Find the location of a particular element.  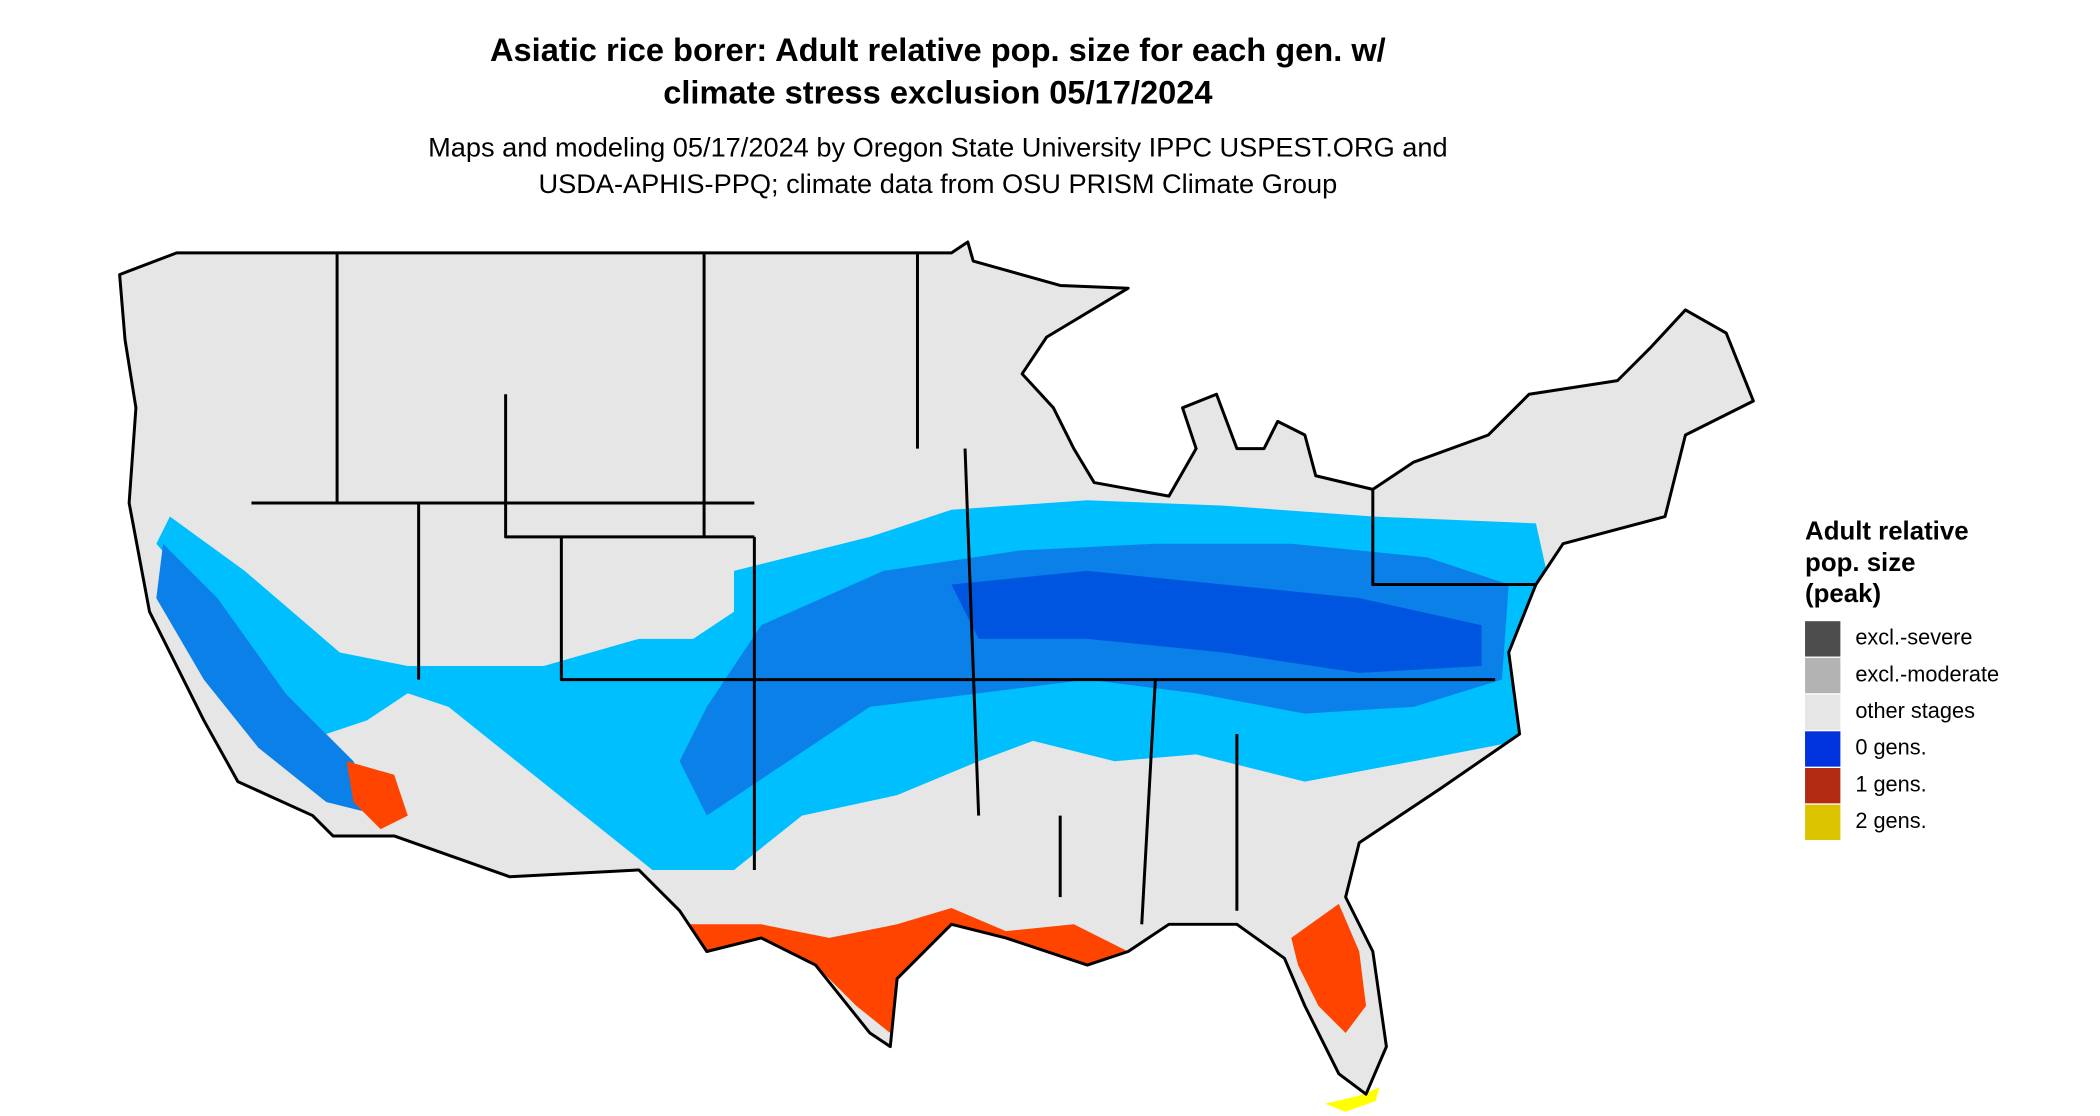

region-dark is located at coordinates (1216, 621).